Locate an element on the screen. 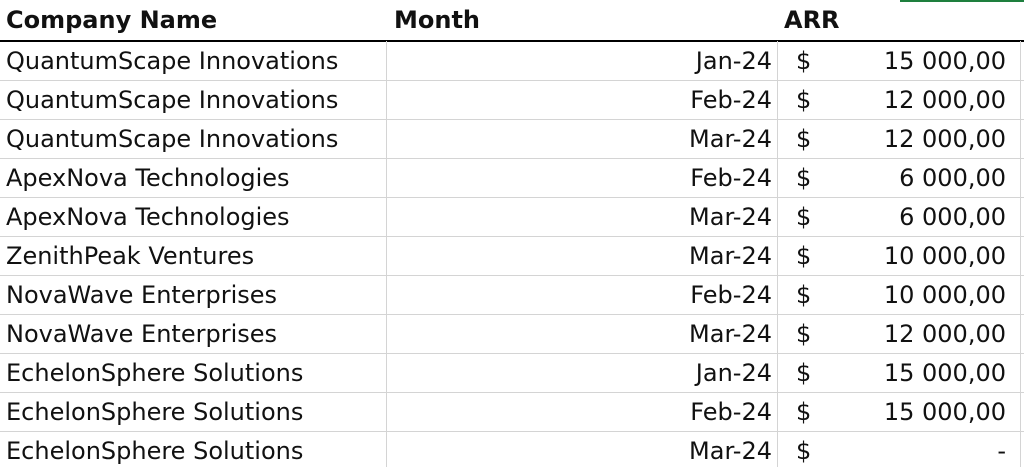 This screenshot has height=470, width=1024. arr-cell: - is located at coordinates (1001, 451).